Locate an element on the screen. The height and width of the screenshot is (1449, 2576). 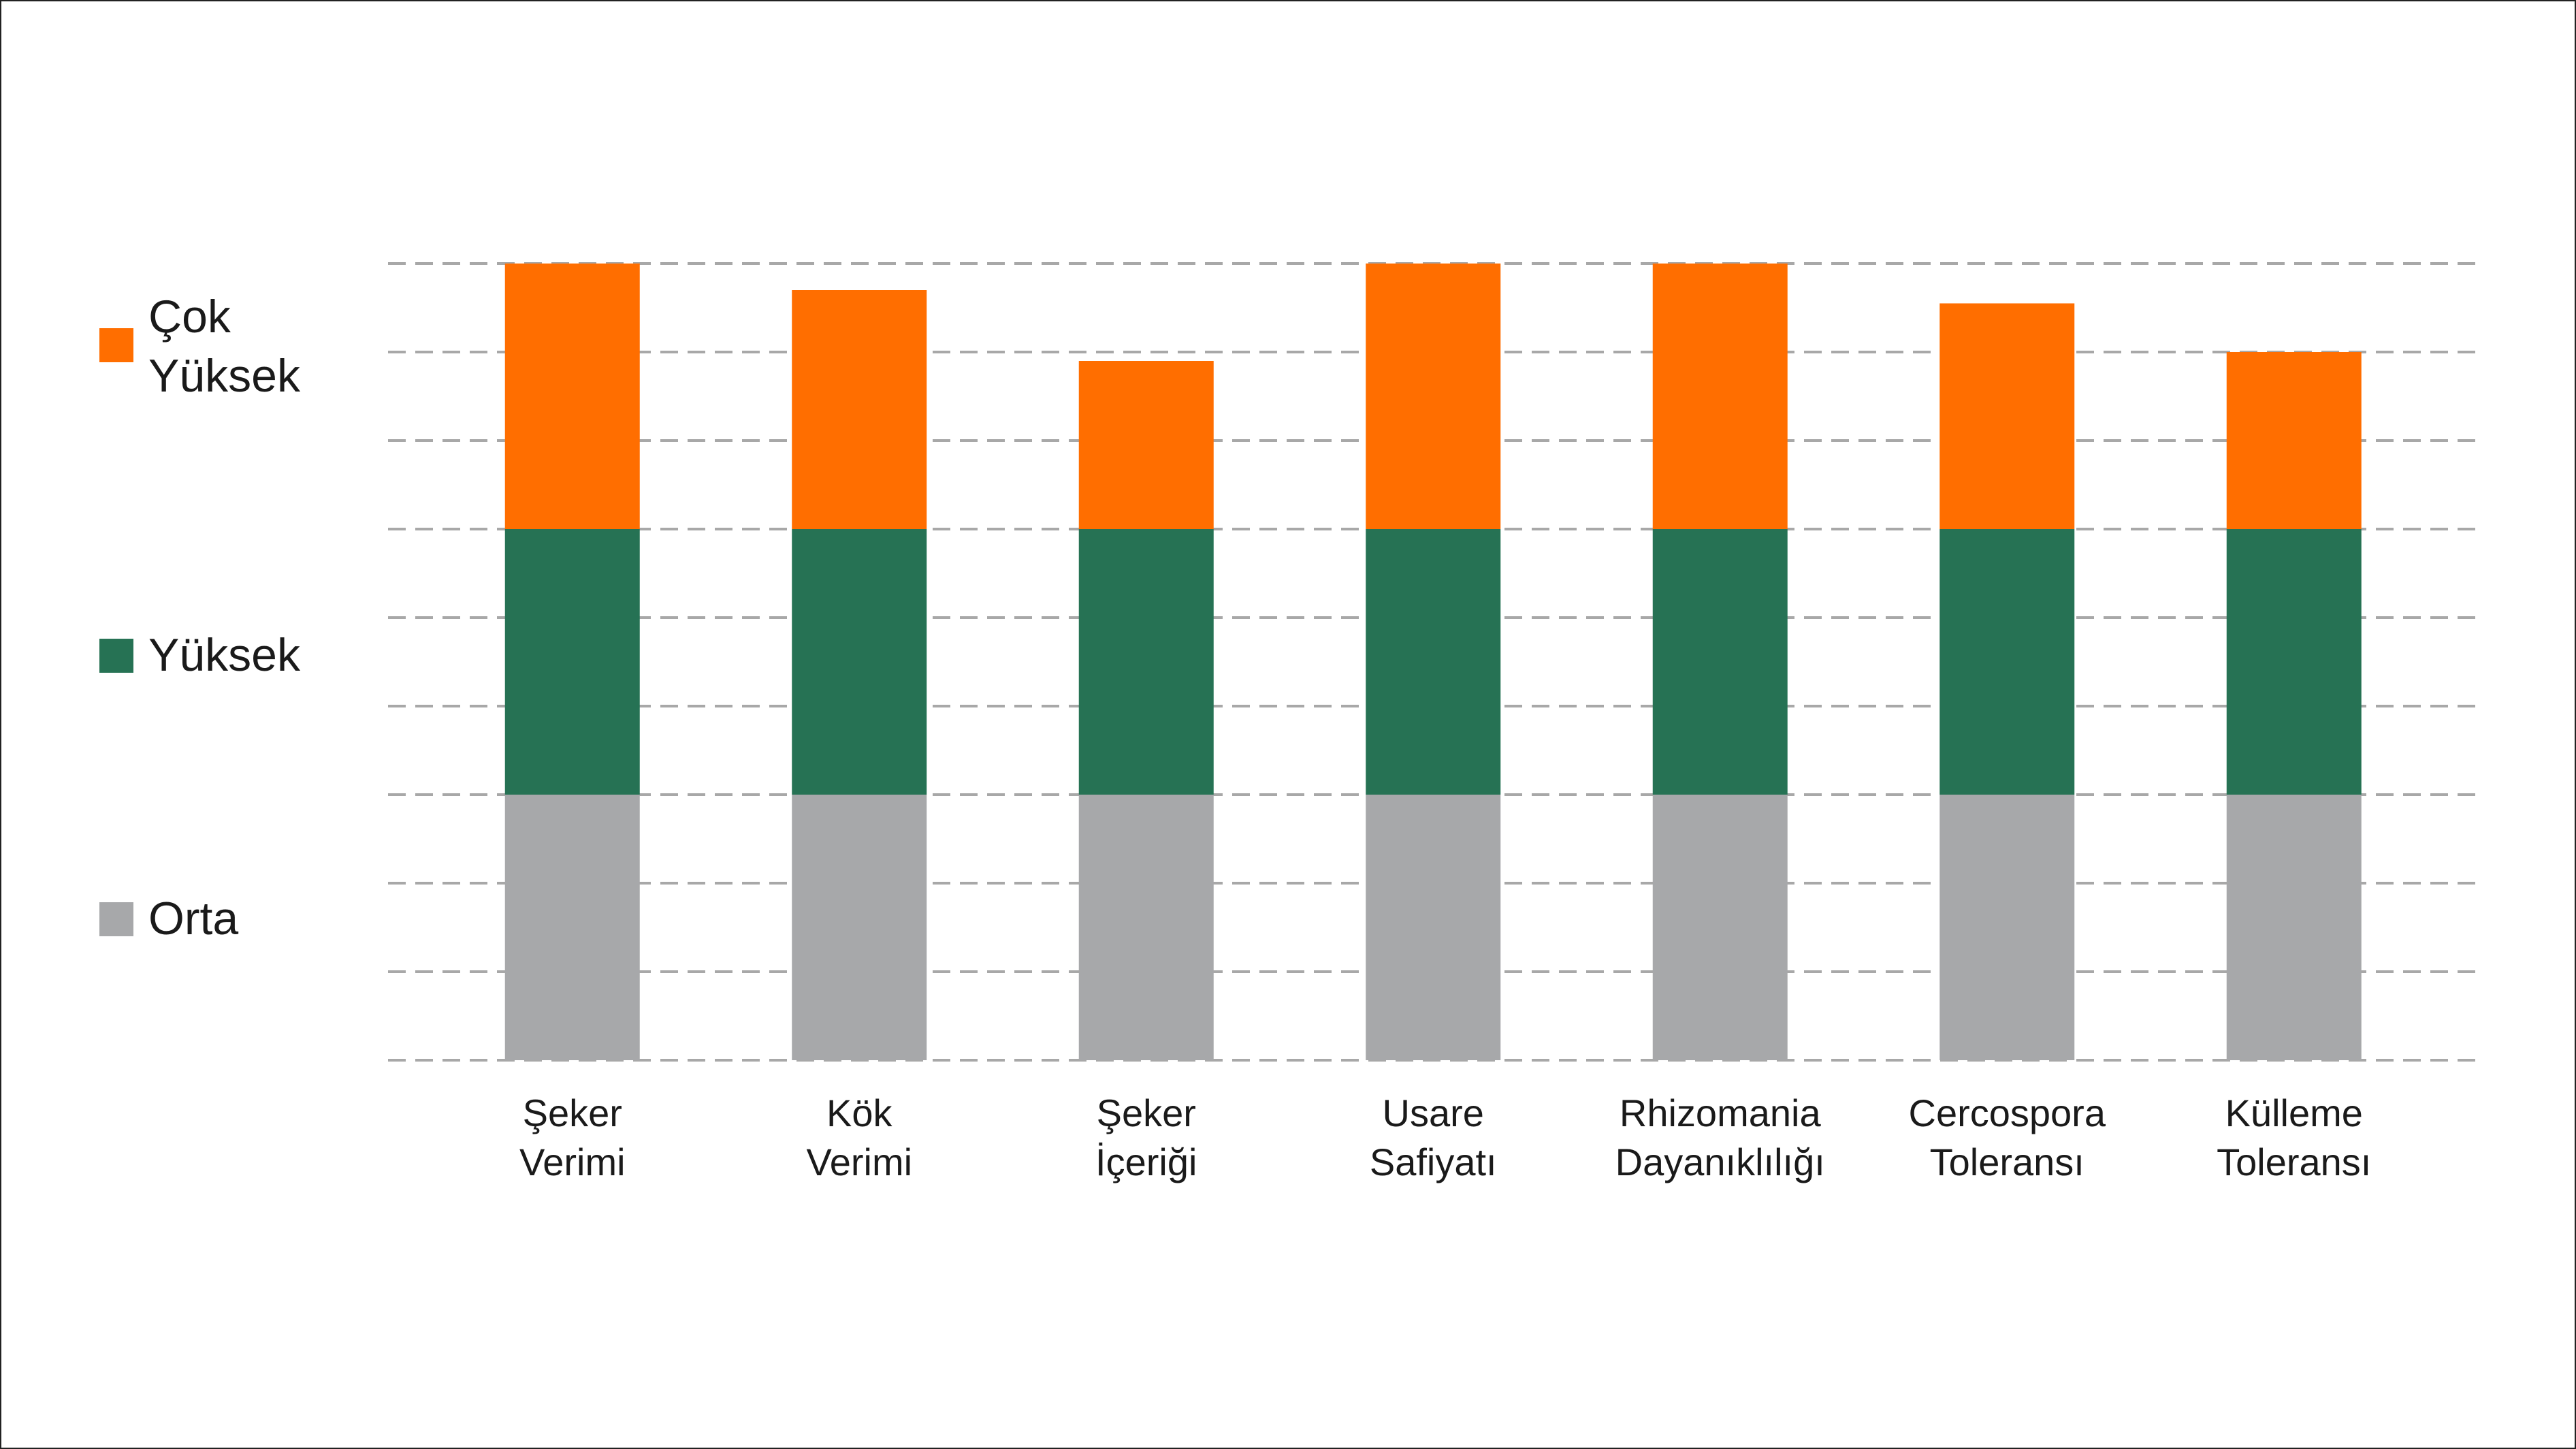
x-tick-label: Cercospora is located at coordinates (2008, 1113).